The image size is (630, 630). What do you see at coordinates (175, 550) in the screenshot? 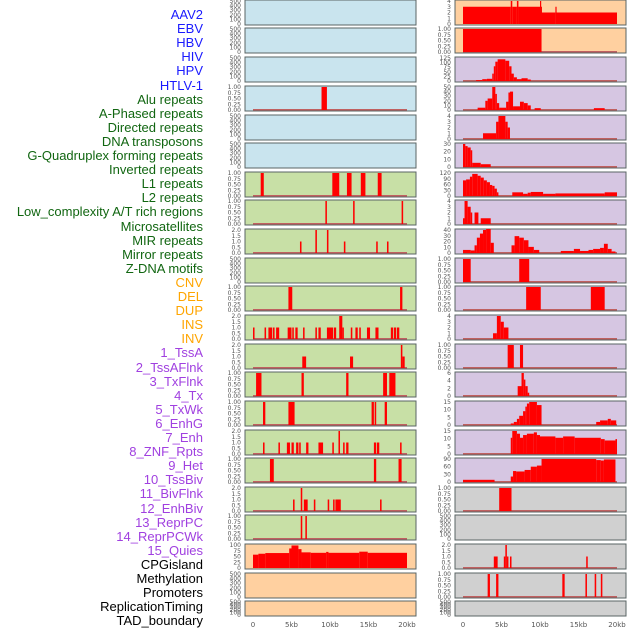
I see `track-label: 15_Quies` at bounding box center [175, 550].